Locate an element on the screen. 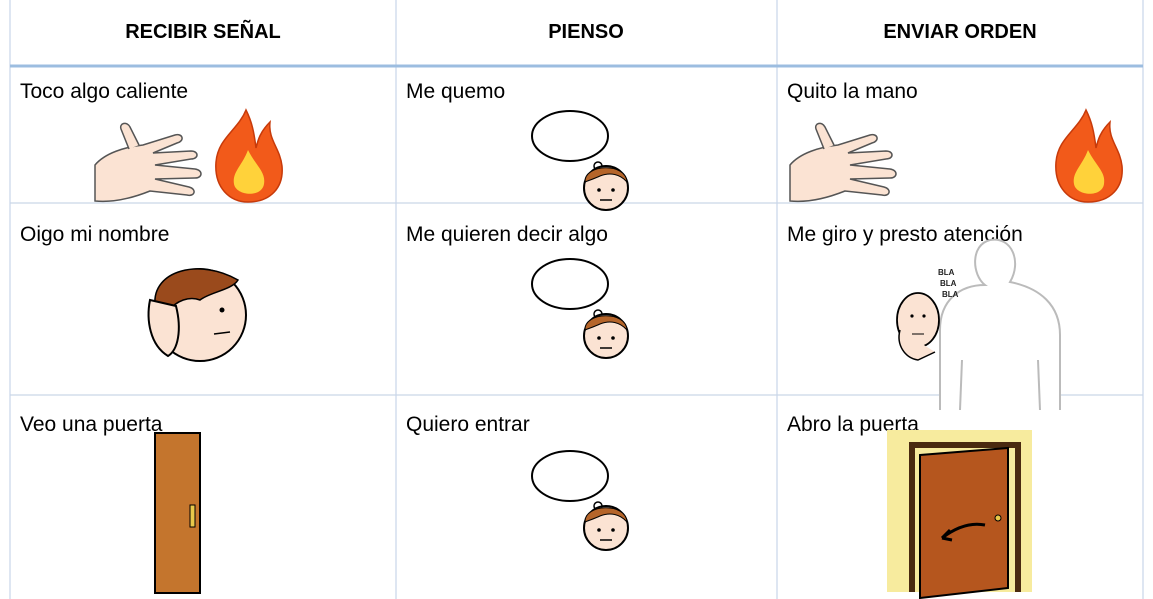 The height and width of the screenshot is (599, 1153). cell: Veo una puerta is located at coordinates (91, 424).